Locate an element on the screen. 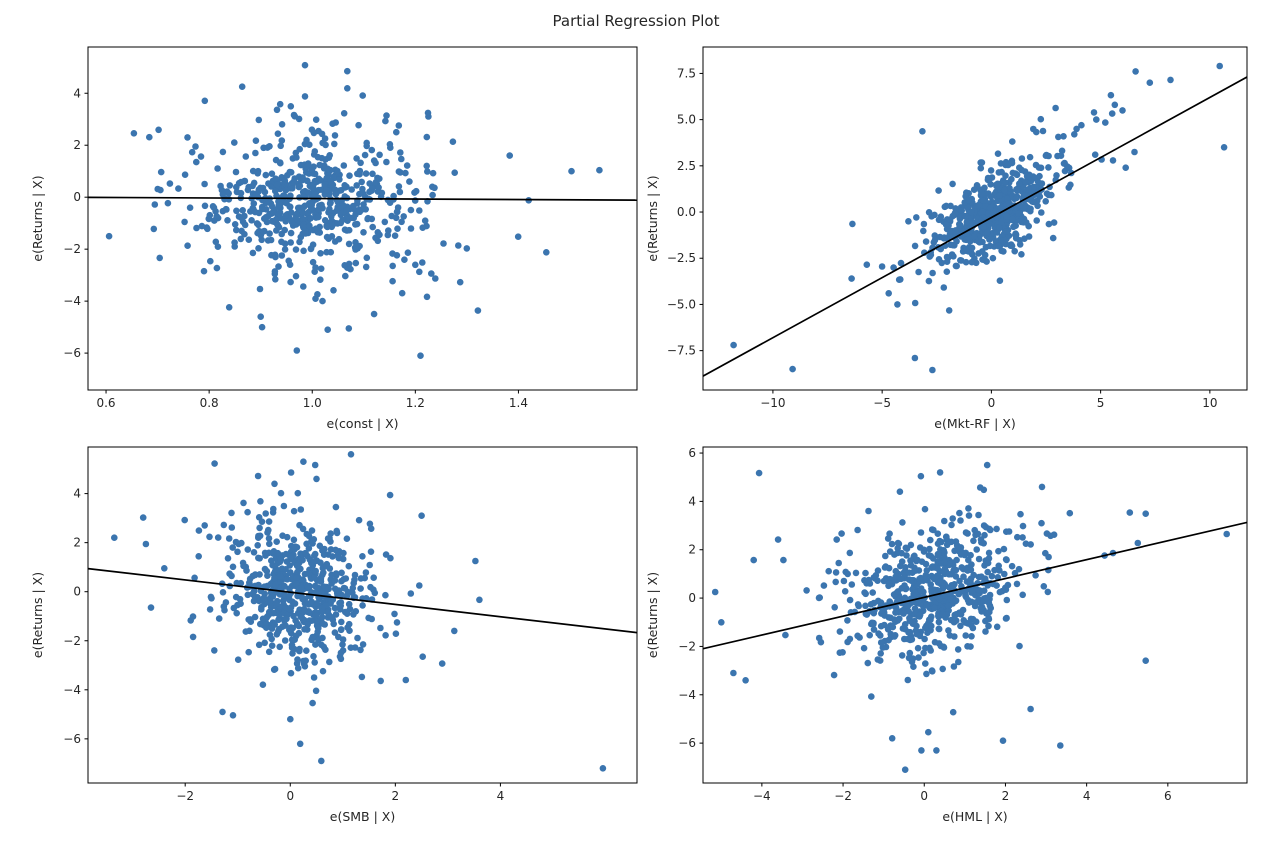 The image size is (1272, 860). x-tick-label: 1.2 is located at coordinates (415, 403).